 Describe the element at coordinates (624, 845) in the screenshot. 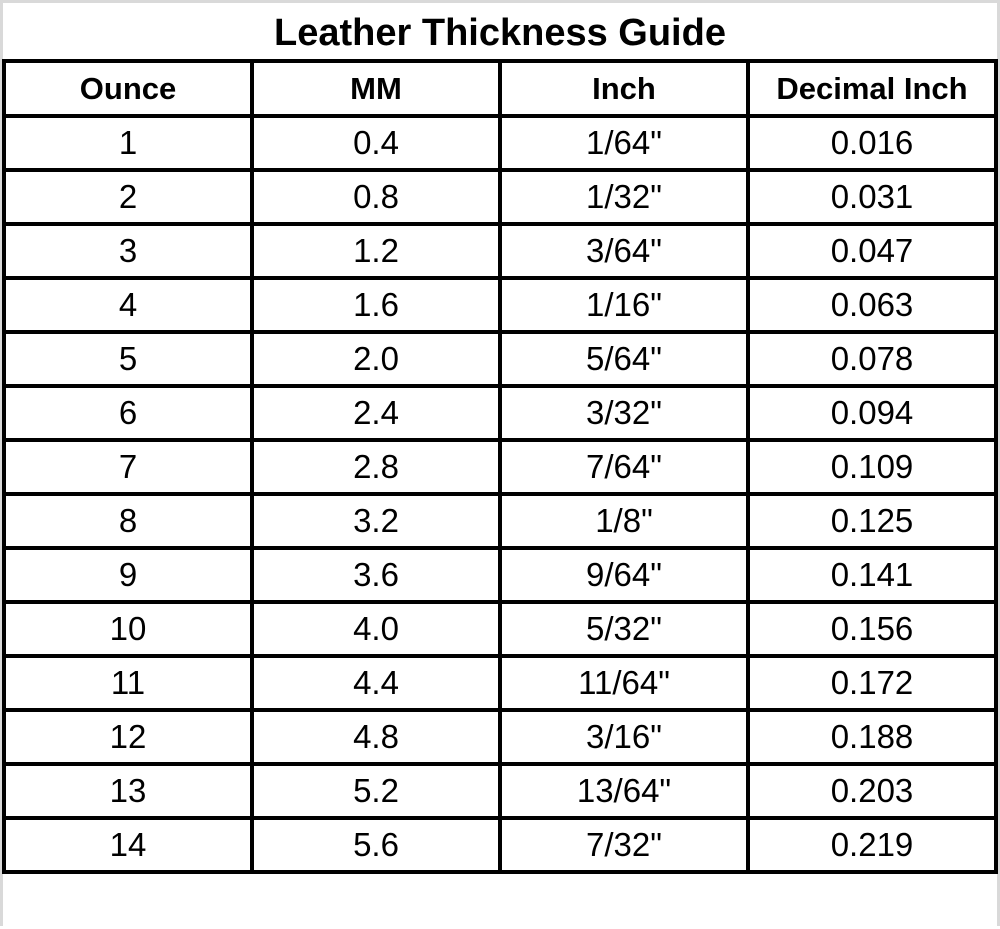

I see `table-cell: 7/32"` at that location.